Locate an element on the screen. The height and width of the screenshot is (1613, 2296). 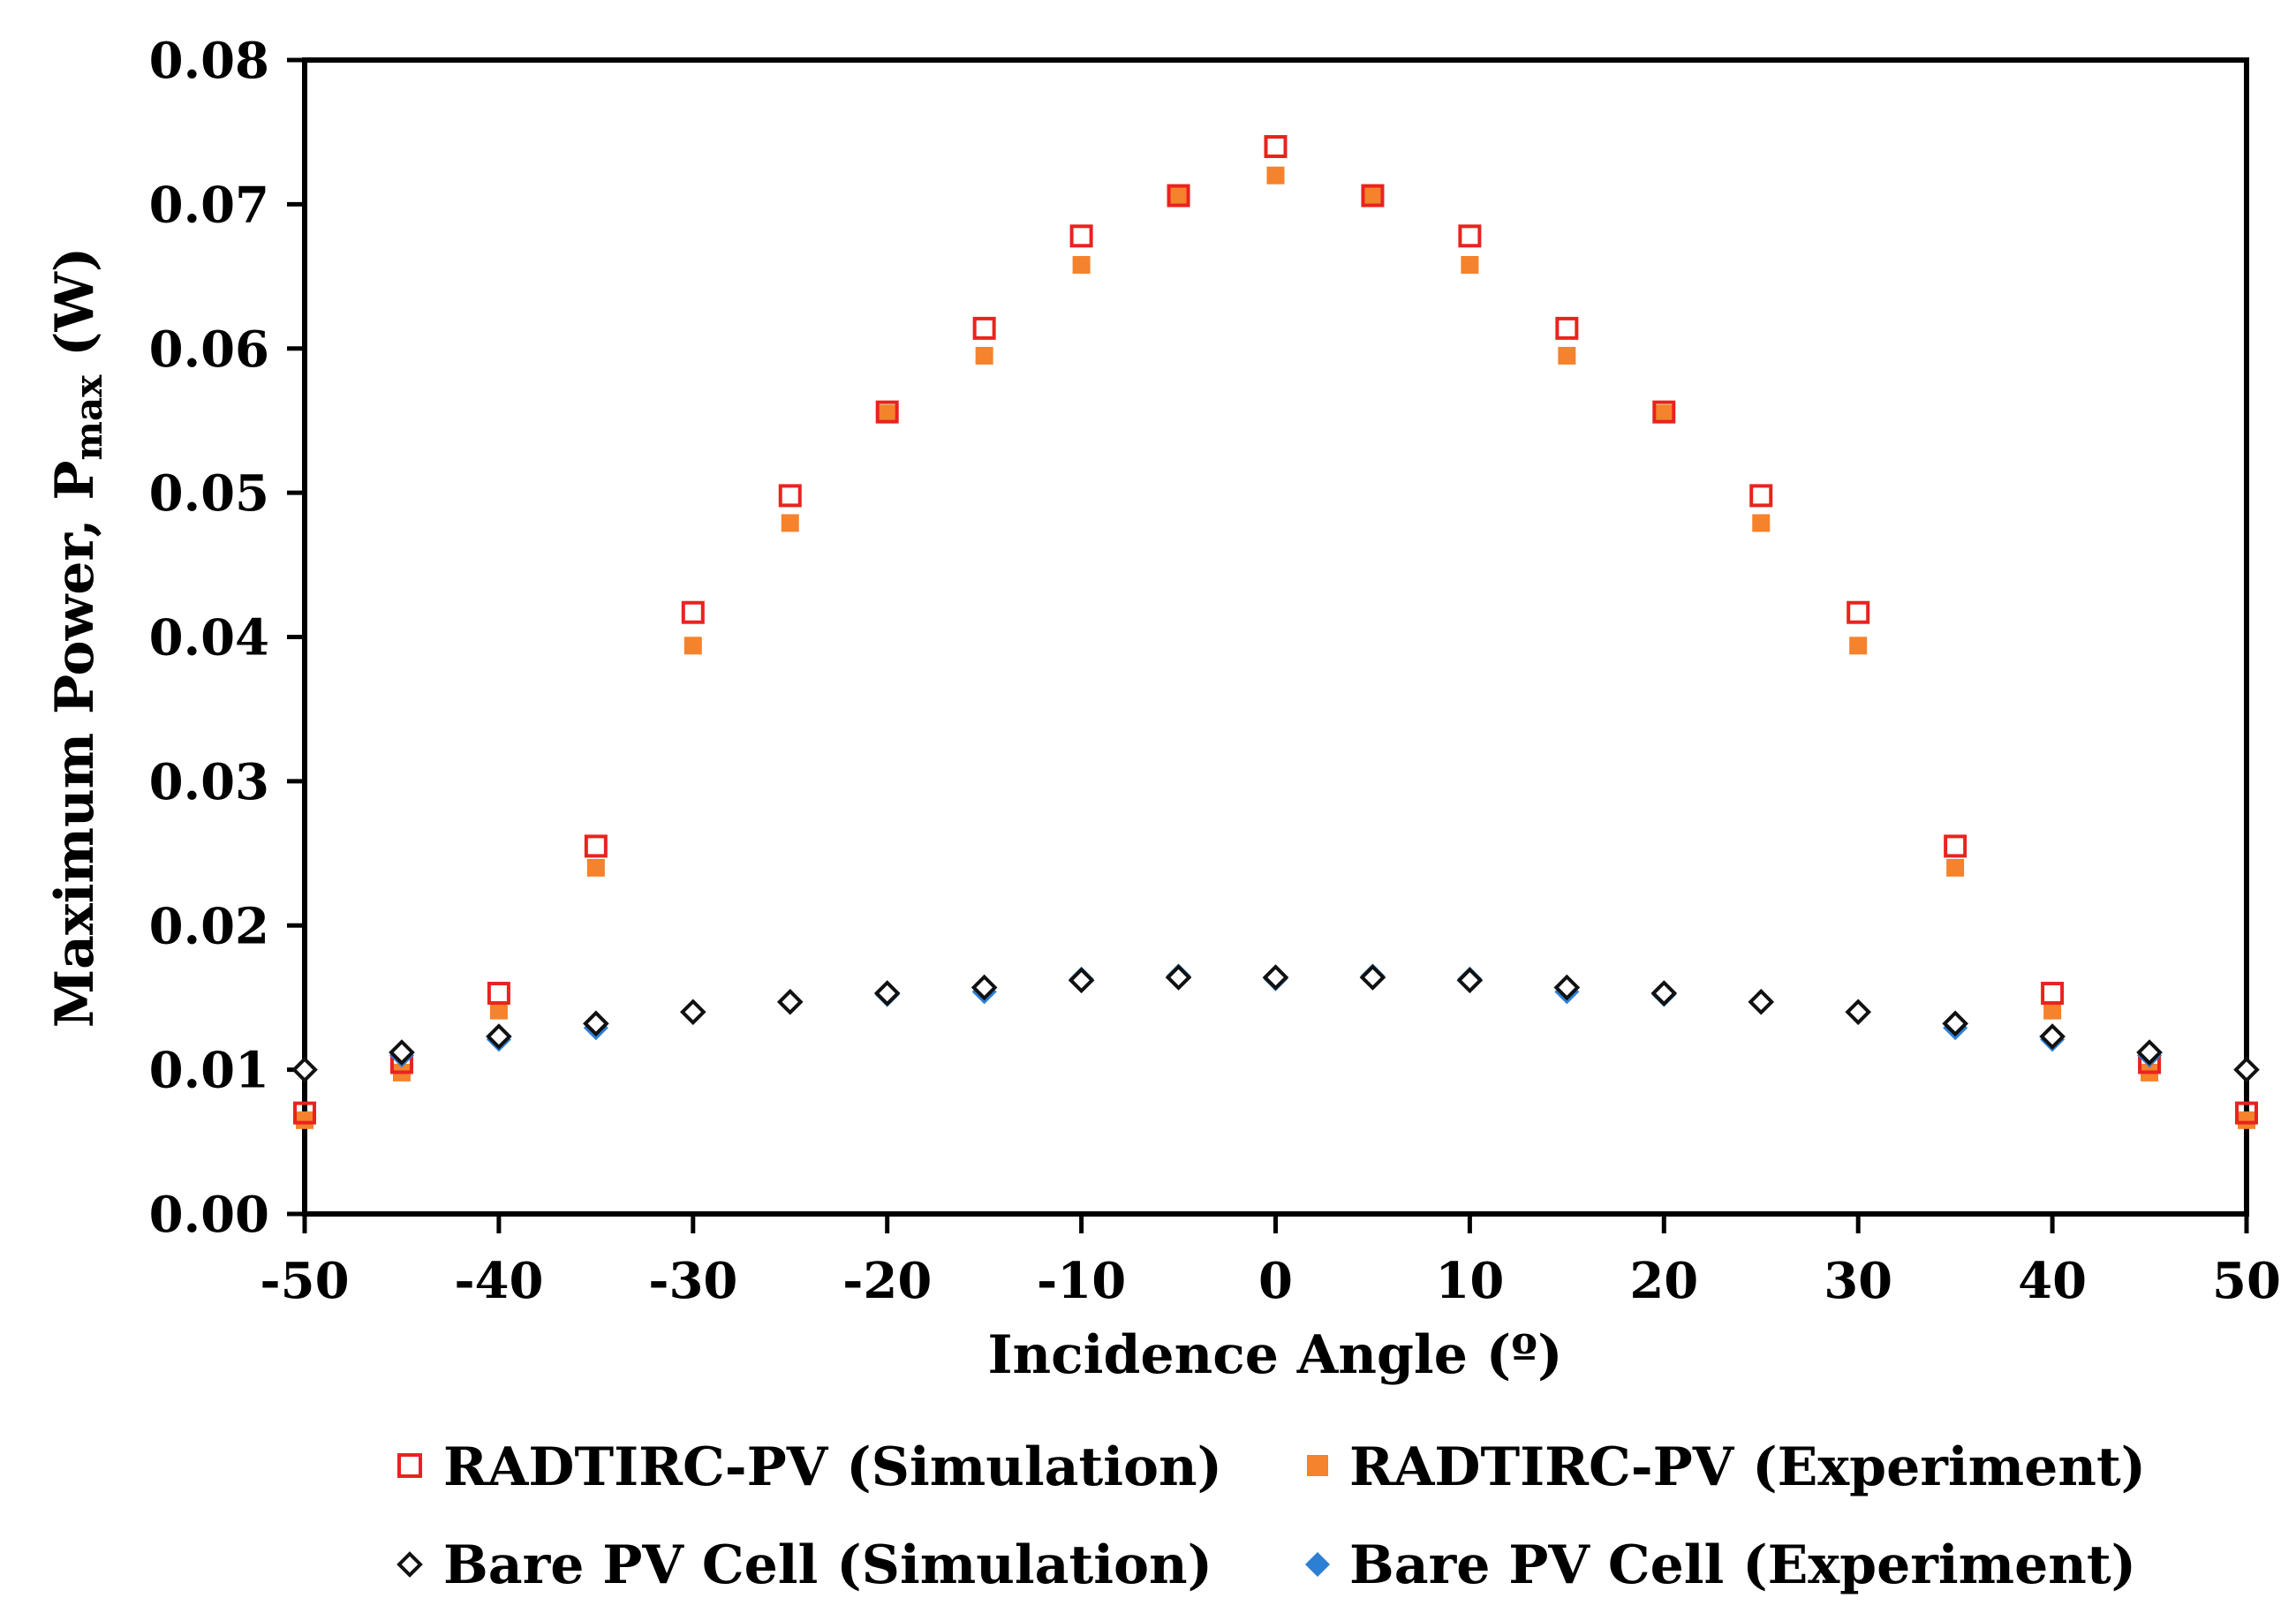
x-tick-label: 10 is located at coordinates (1469, 1281).